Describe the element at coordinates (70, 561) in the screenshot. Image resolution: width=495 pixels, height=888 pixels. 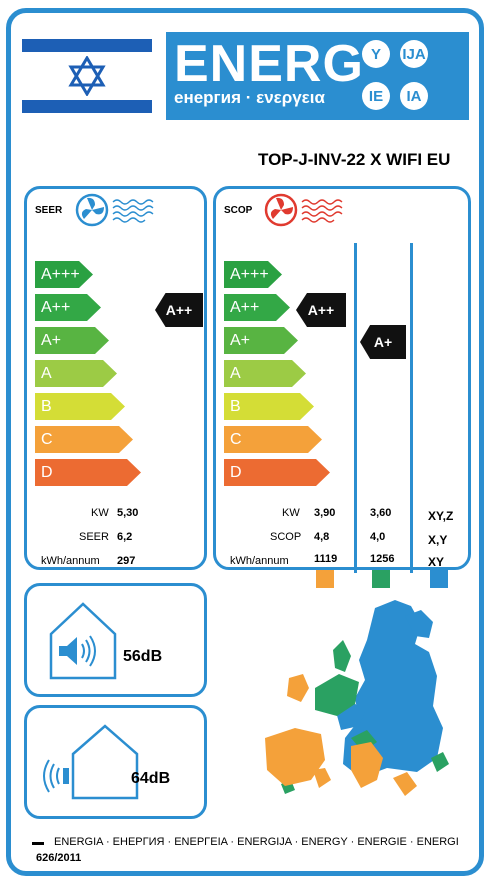
I see `seer-label: kWh/annum` at that location.